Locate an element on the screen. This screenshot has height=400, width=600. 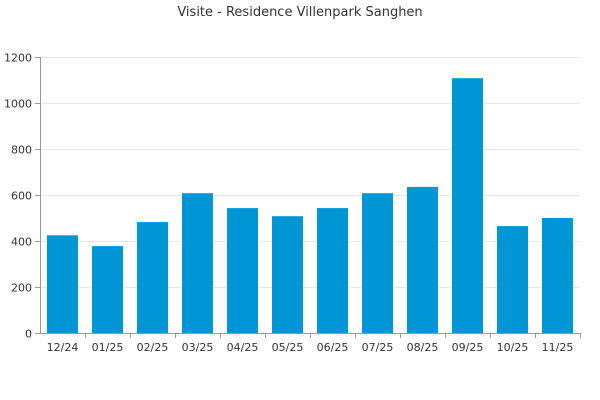
x-tick-label: 03/25 is located at coordinates (198, 347).